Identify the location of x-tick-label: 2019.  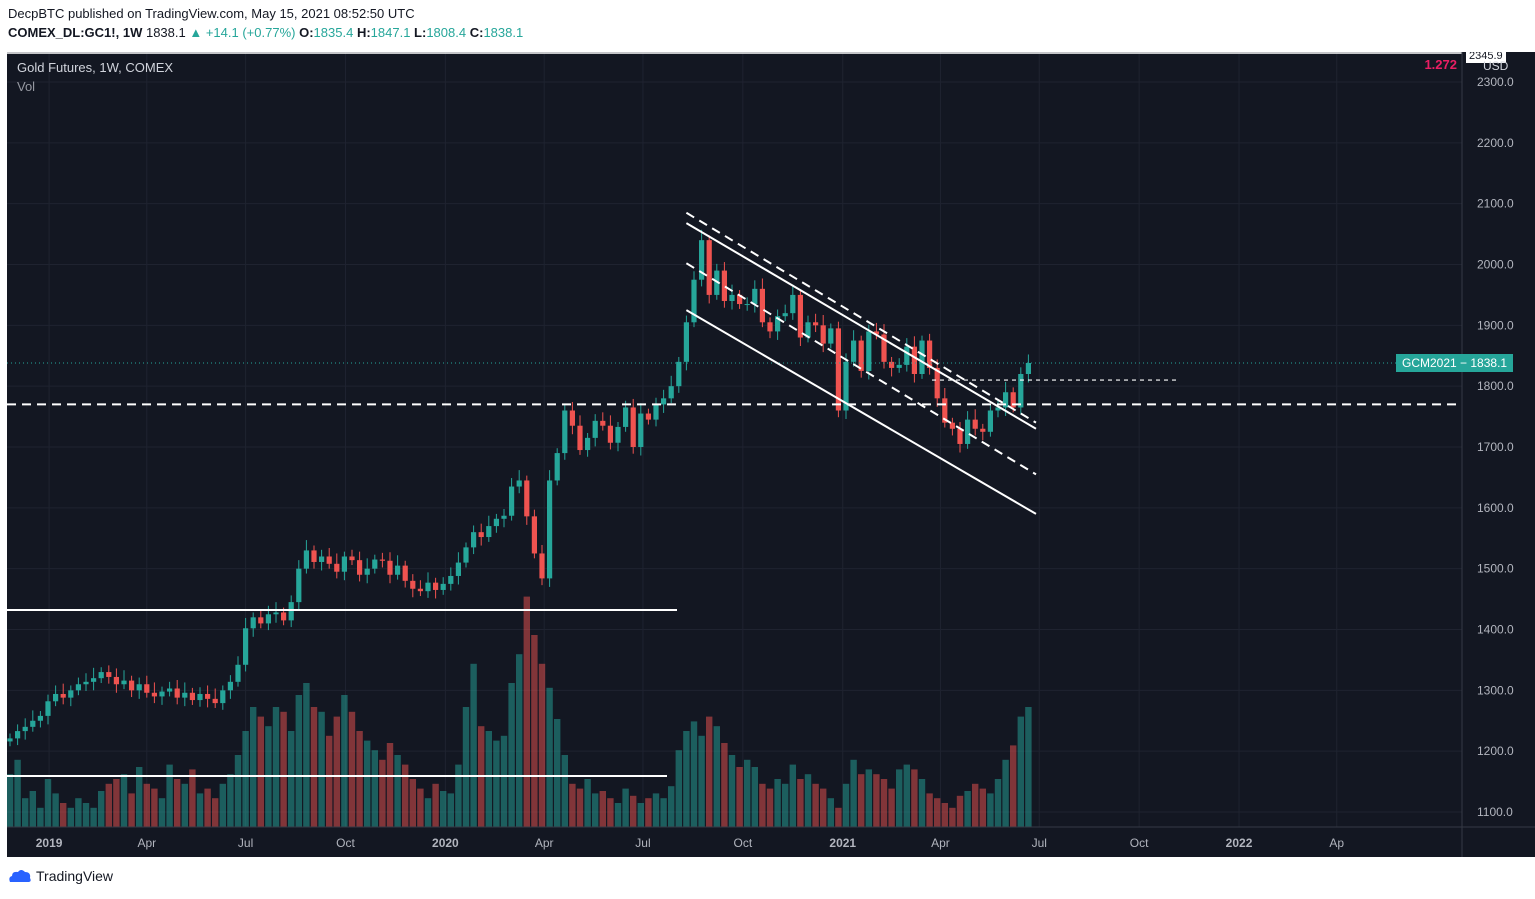
(49, 843).